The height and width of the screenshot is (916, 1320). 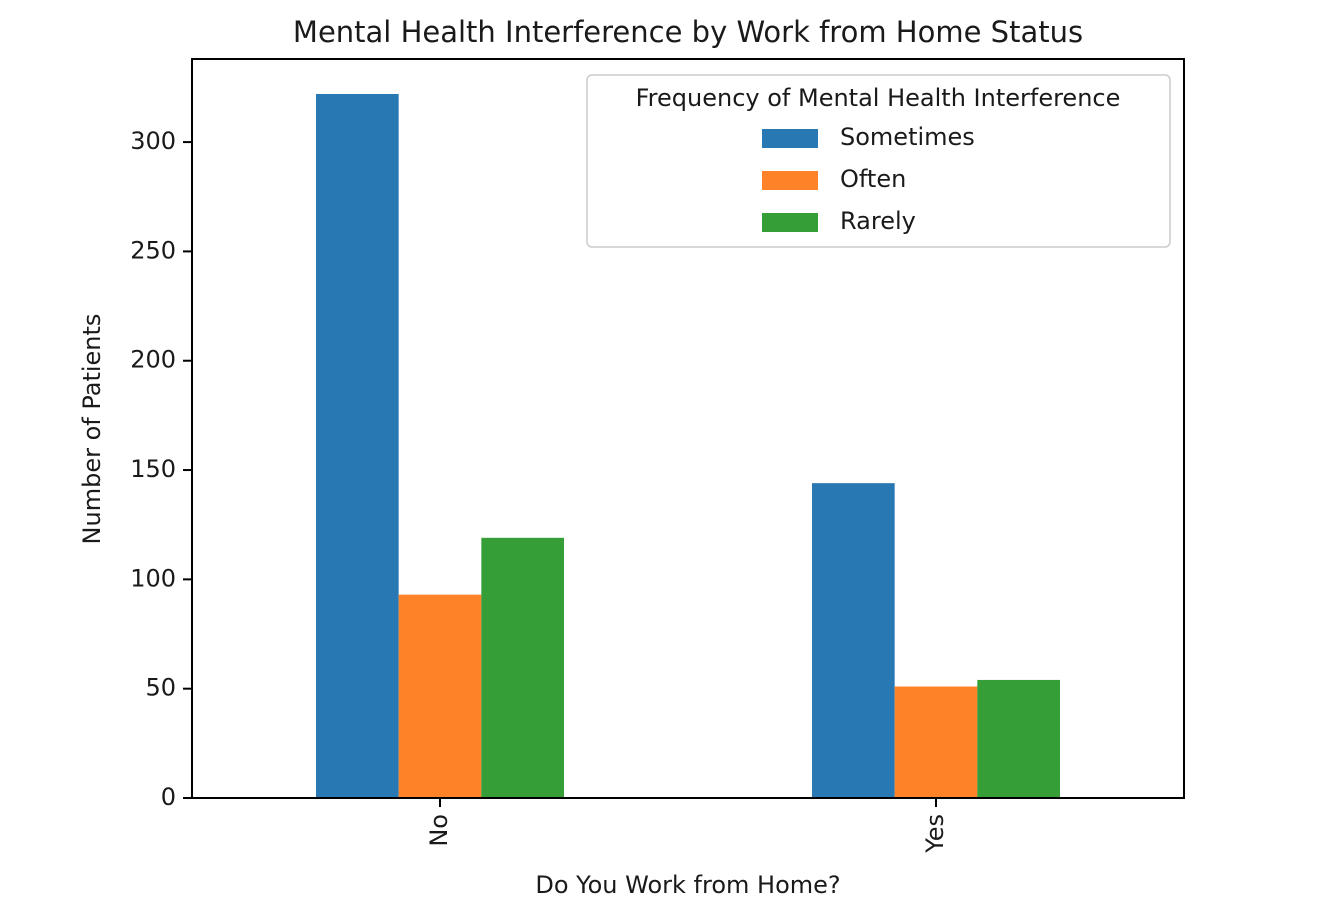 What do you see at coordinates (878, 221) in the screenshot?
I see `legend-label-rarely: Rarely` at bounding box center [878, 221].